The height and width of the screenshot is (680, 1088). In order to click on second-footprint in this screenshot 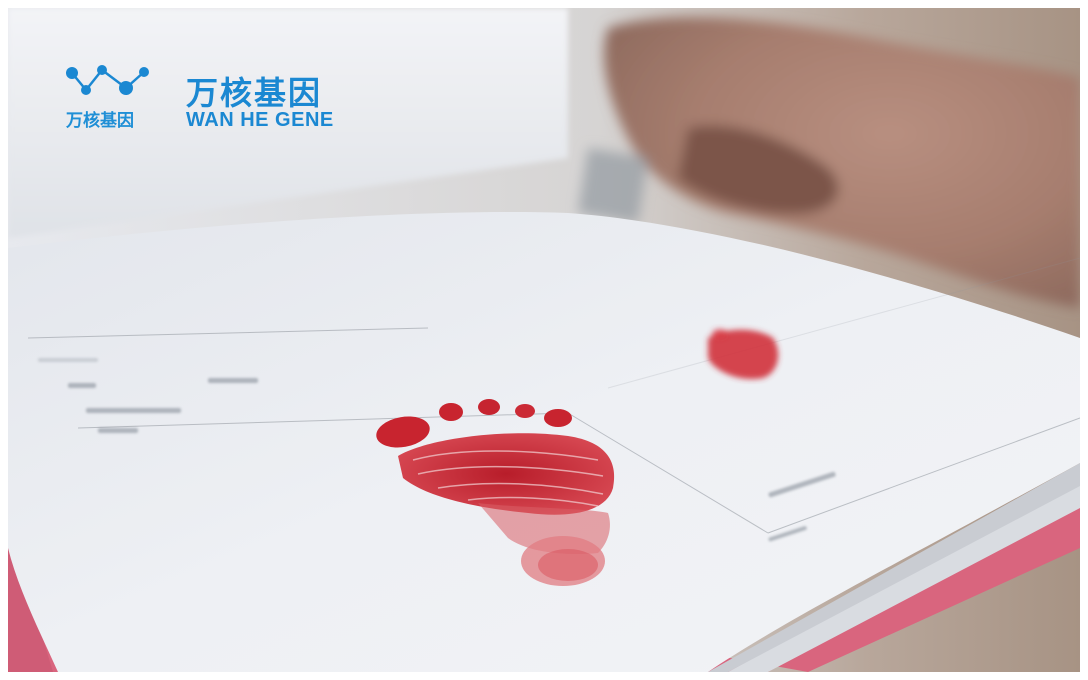, I will do `click(743, 354)`.